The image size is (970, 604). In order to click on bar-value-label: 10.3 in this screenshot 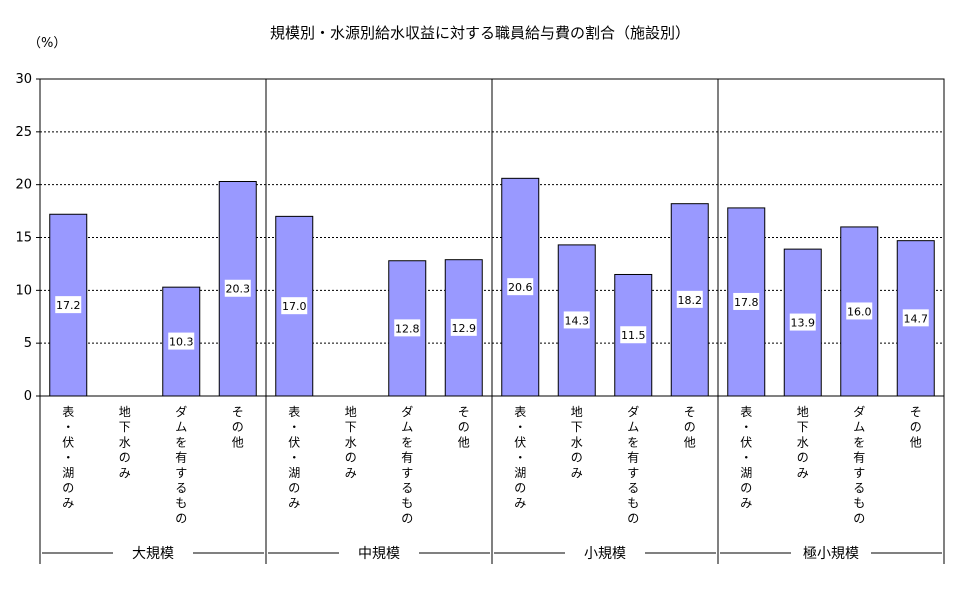, I will do `click(181, 342)`.